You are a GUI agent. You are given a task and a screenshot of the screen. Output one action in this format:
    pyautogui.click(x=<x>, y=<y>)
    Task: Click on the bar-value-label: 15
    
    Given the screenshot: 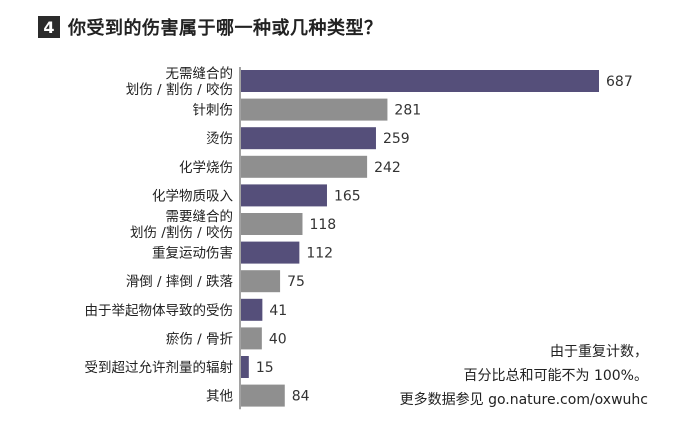 What is the action you would take?
    pyautogui.click(x=265, y=368)
    